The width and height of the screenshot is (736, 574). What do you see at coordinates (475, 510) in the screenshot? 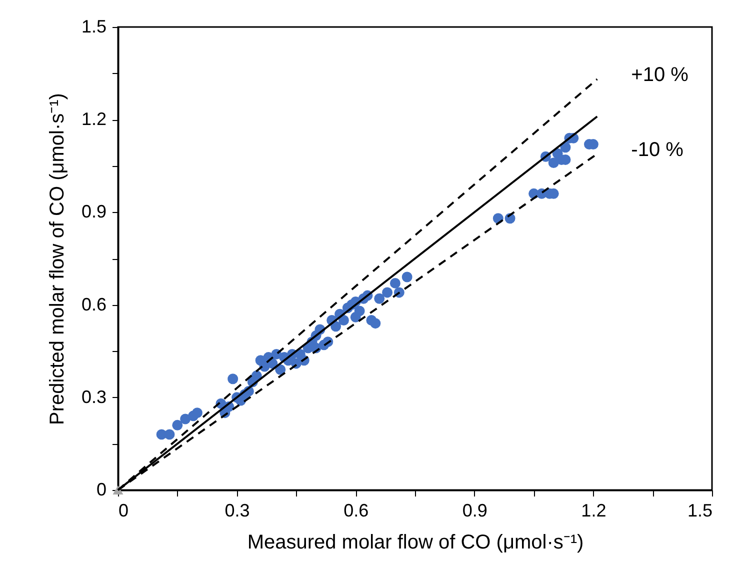
I see `x-tick-label: 0.9` at bounding box center [475, 510].